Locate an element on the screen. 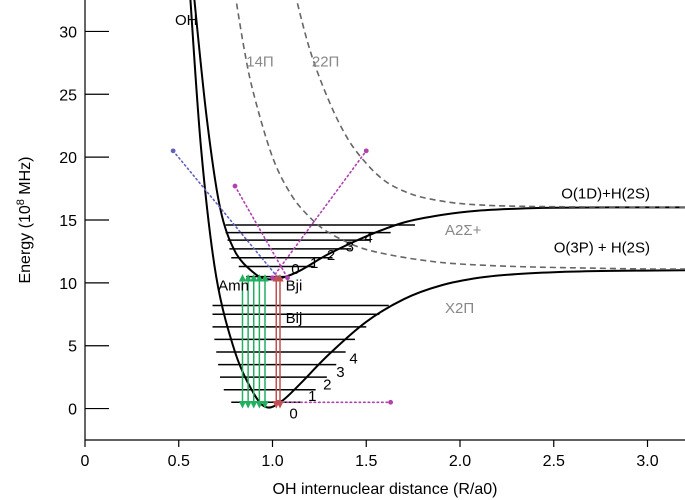 This screenshot has width=685, height=500. y-axis-label: Energy (108 MHz) is located at coordinates (24, 219).